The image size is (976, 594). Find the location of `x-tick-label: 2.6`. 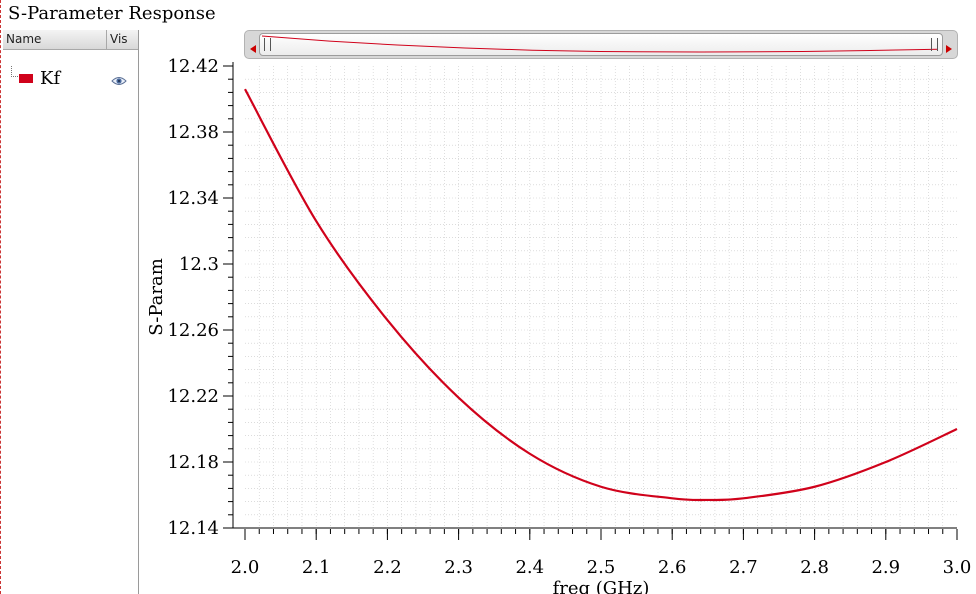

x-tick-label: 2.6 is located at coordinates (672, 567).